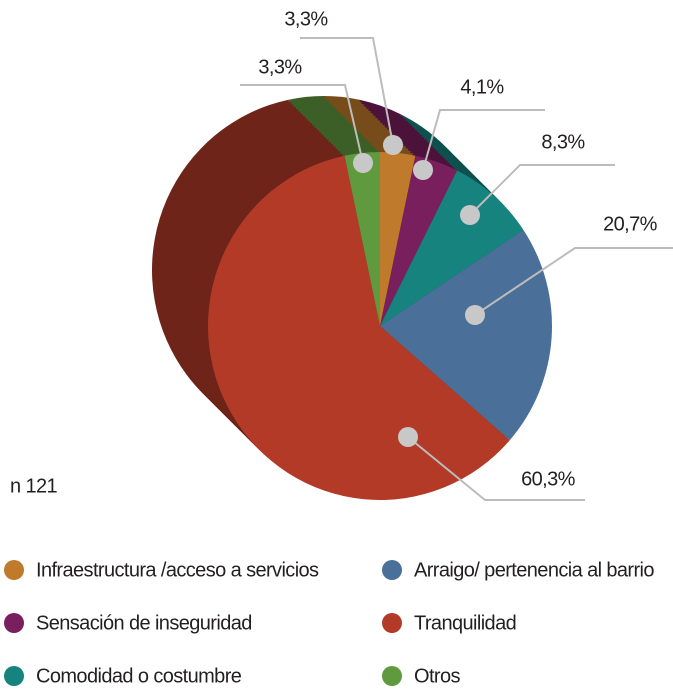  Describe the element at coordinates (34, 486) in the screenshot. I see `sample-note: n 121` at that location.